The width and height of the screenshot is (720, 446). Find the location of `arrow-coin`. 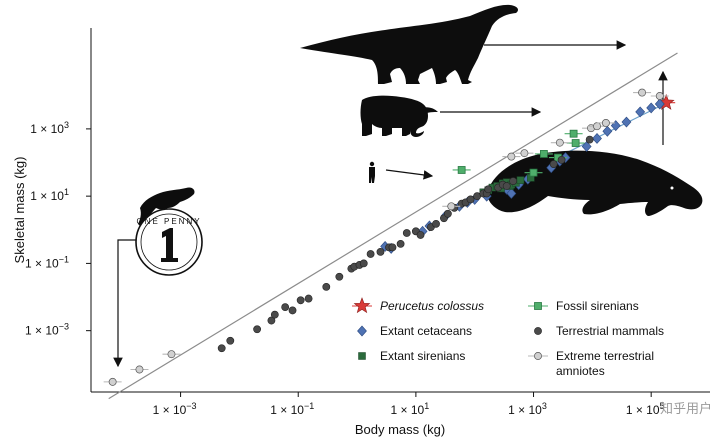

arrow-coin is located at coordinates (124, 303).